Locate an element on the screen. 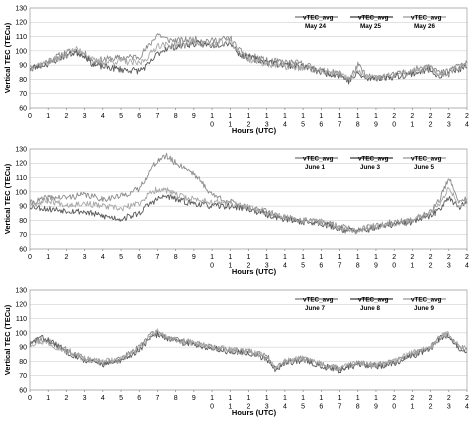  y-tick-label: 90 is located at coordinates (23, 348).